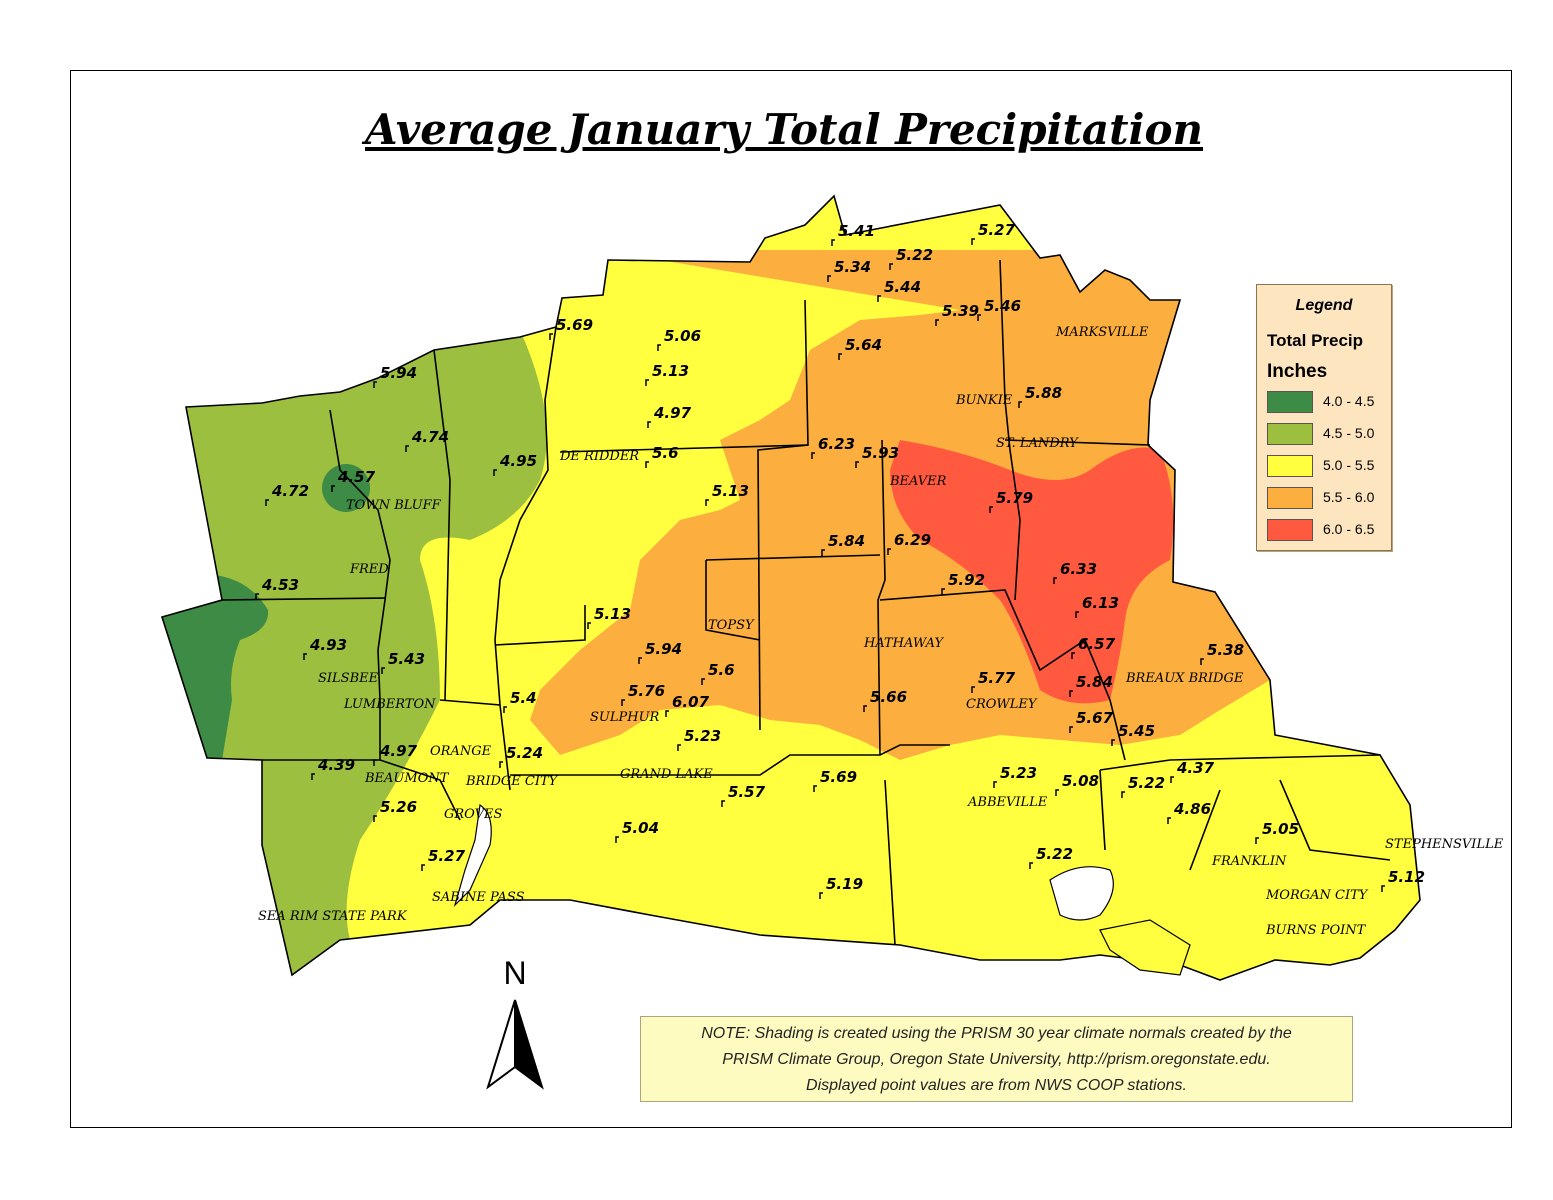  Describe the element at coordinates (520, 701) in the screenshot. I see `station: 5.4` at that location.